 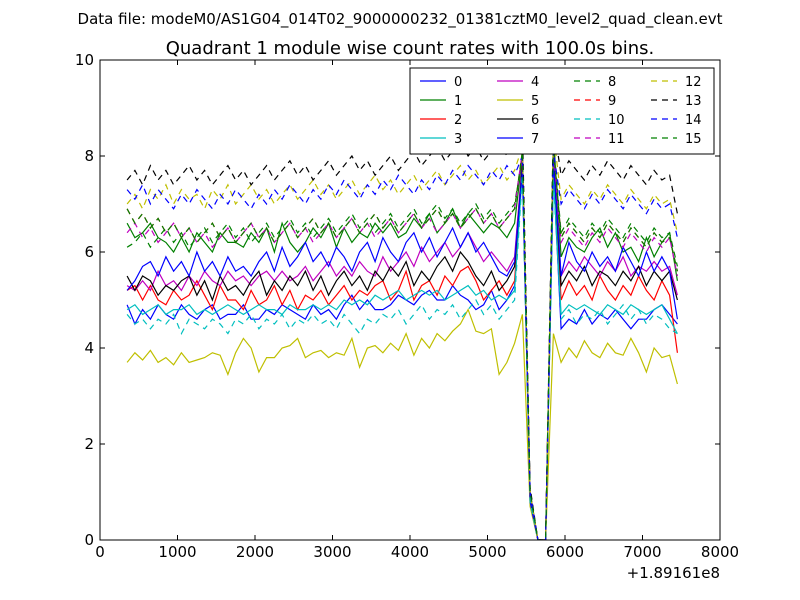 I want to click on legend-label-15: 15, so click(x=693, y=139).